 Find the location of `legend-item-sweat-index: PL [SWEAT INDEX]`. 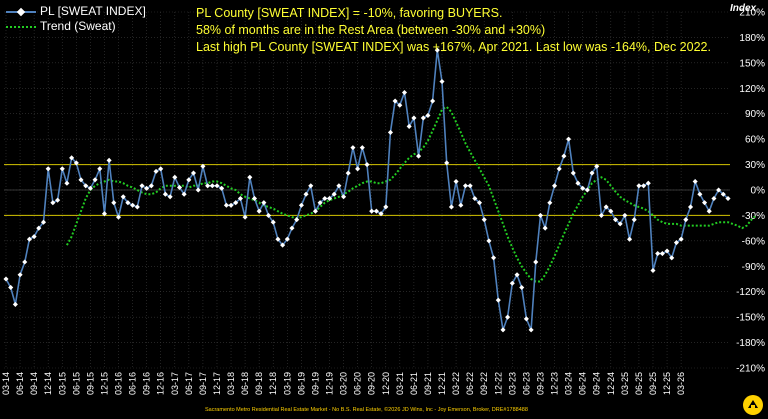

legend-item-sweat-index: PL [SWEAT INDEX] is located at coordinates (76, 11).